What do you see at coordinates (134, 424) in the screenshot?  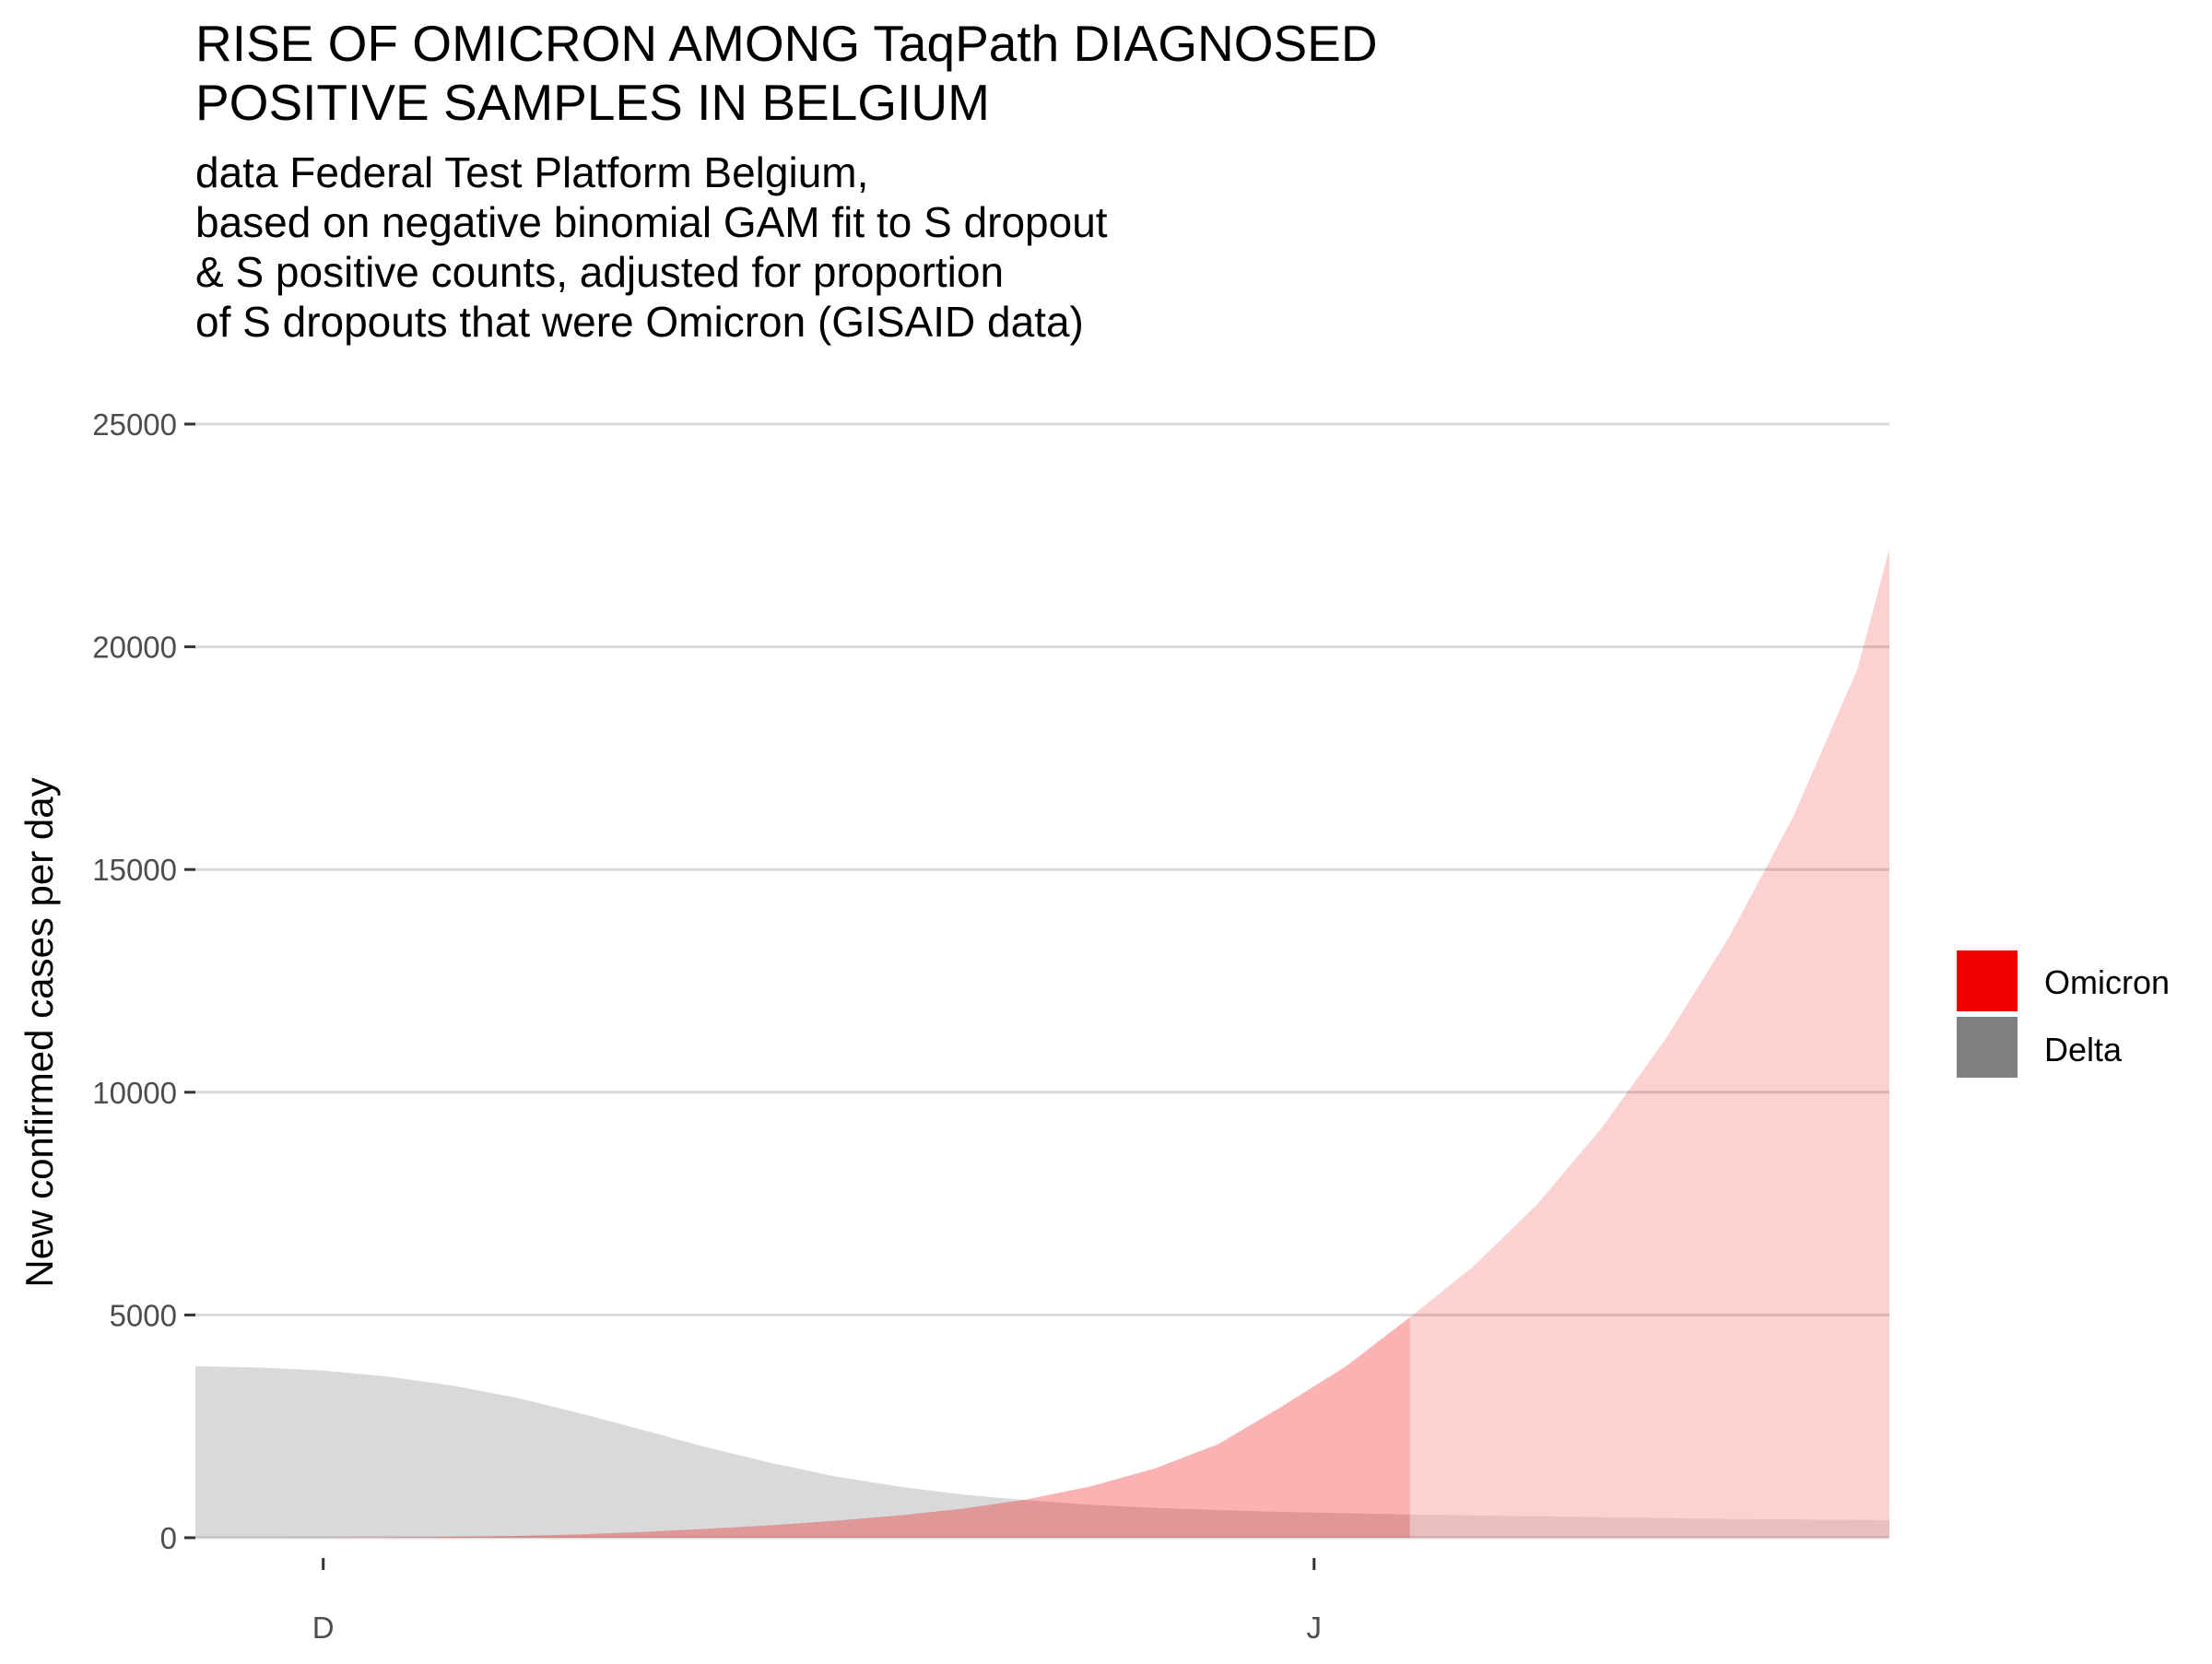 I see `y-tick-label: 25000` at bounding box center [134, 424].